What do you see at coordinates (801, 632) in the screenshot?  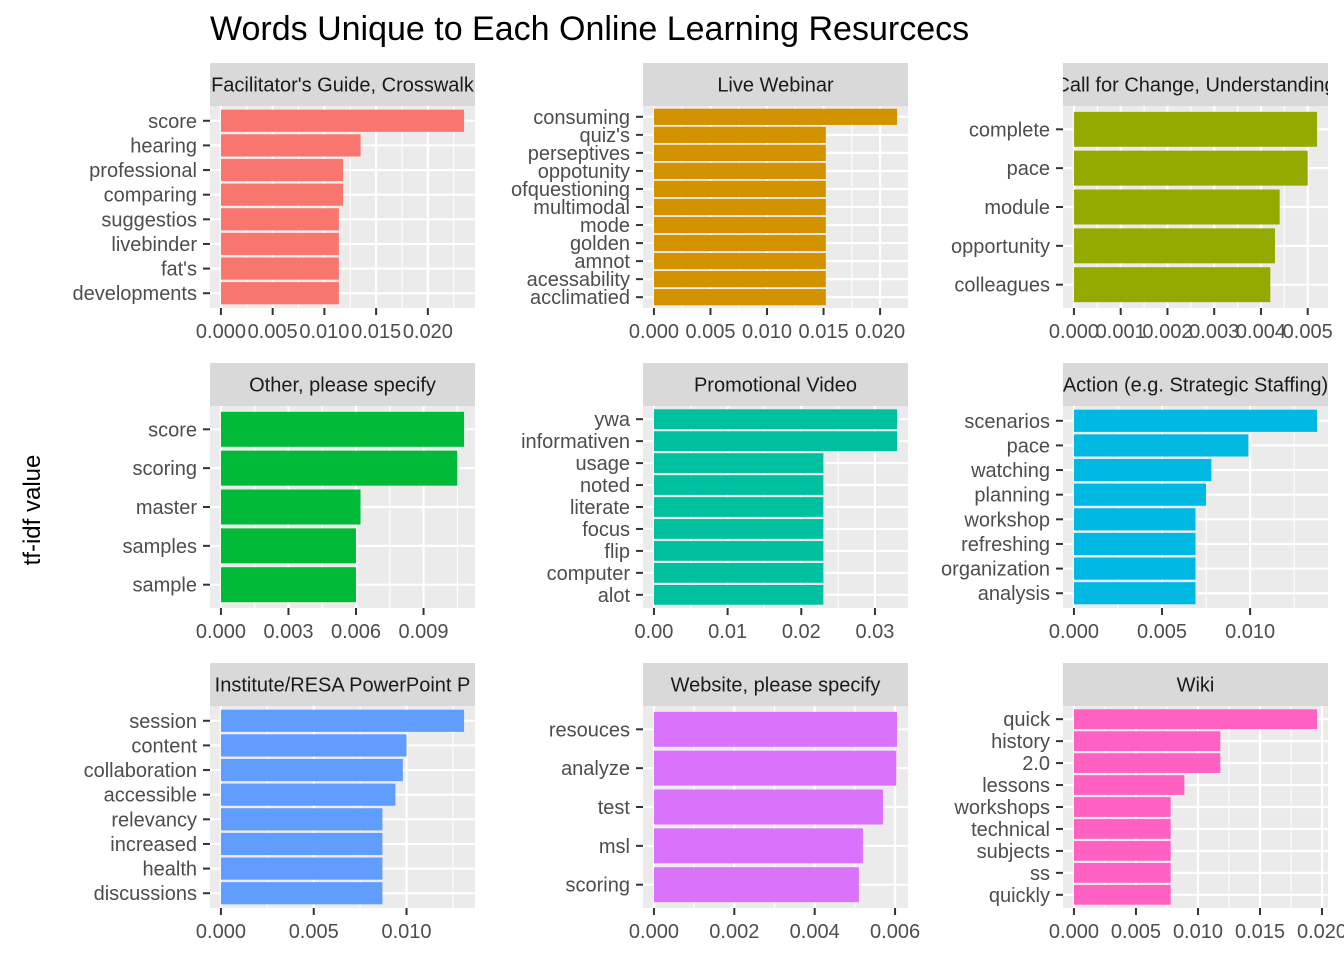 I see `x-tick-label: 0.02` at bounding box center [801, 632].